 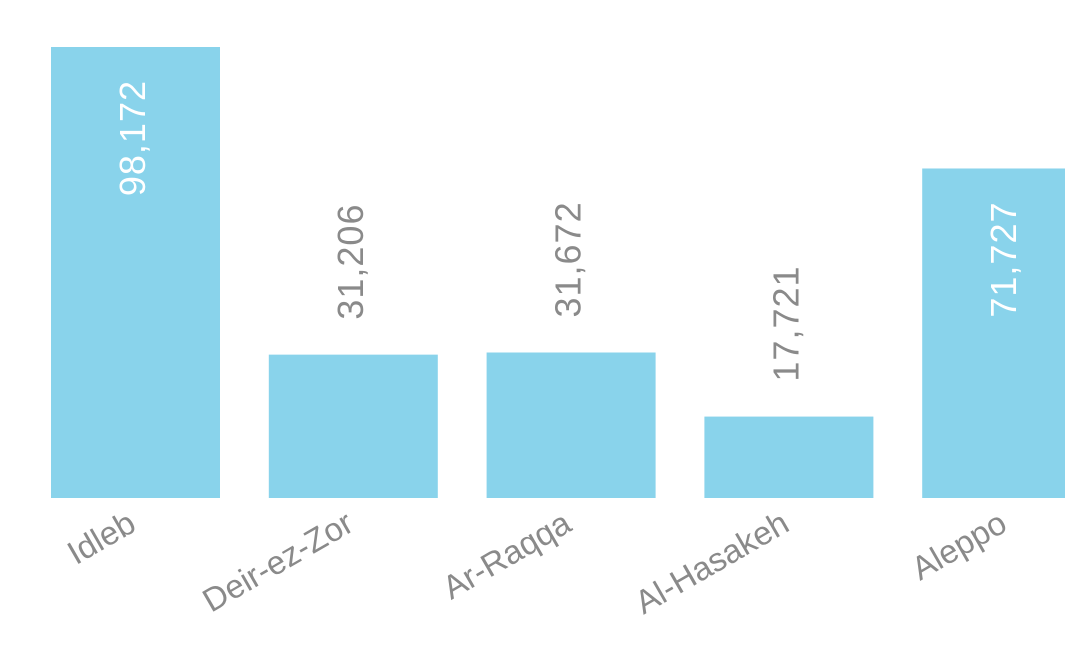 What do you see at coordinates (1003, 259) in the screenshot?
I see `value-label: 71,727` at bounding box center [1003, 259].